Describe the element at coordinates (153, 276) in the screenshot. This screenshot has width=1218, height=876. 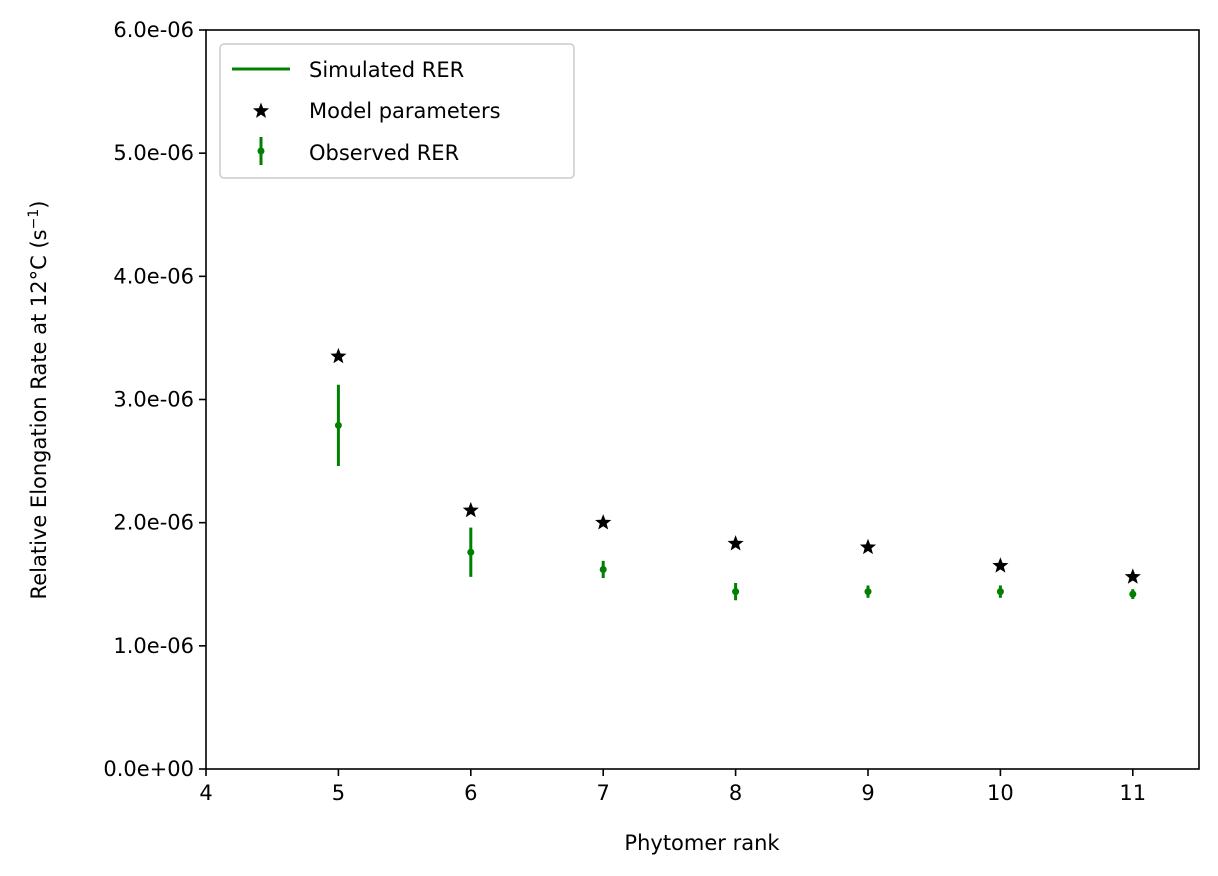
I see `y-tick-label: 4.0e-06` at that location.